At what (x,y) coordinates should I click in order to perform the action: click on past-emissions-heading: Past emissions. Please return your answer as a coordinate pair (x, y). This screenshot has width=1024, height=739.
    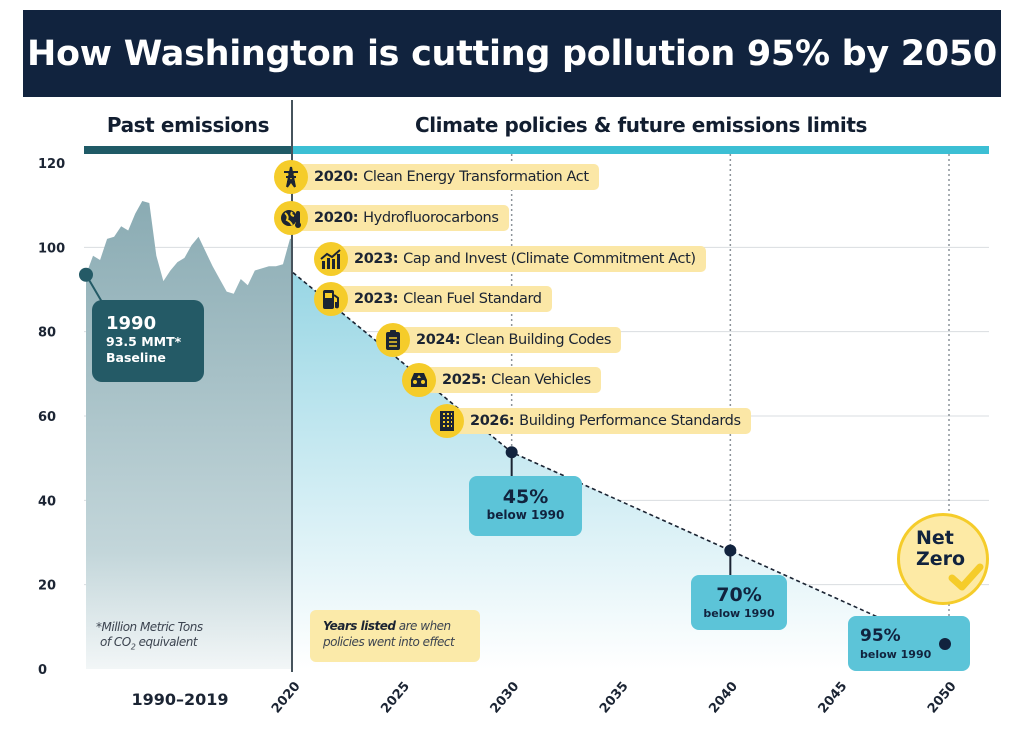
    Looking at the image, I should click on (188, 125).